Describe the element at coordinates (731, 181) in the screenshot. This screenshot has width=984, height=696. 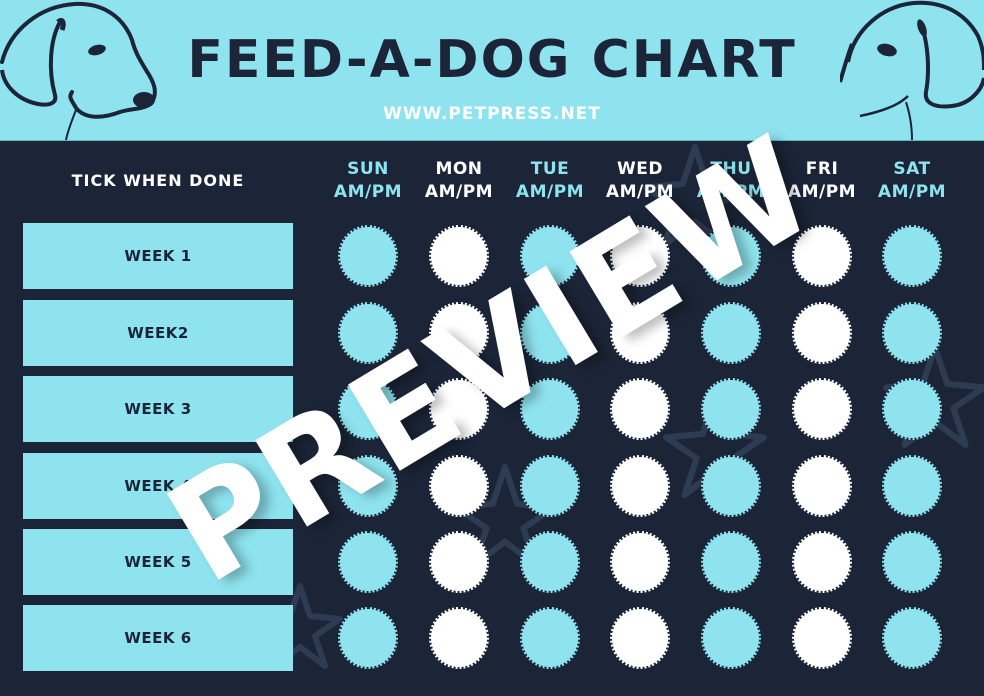
I see `day-header-thu: THU AM/PM` at that location.